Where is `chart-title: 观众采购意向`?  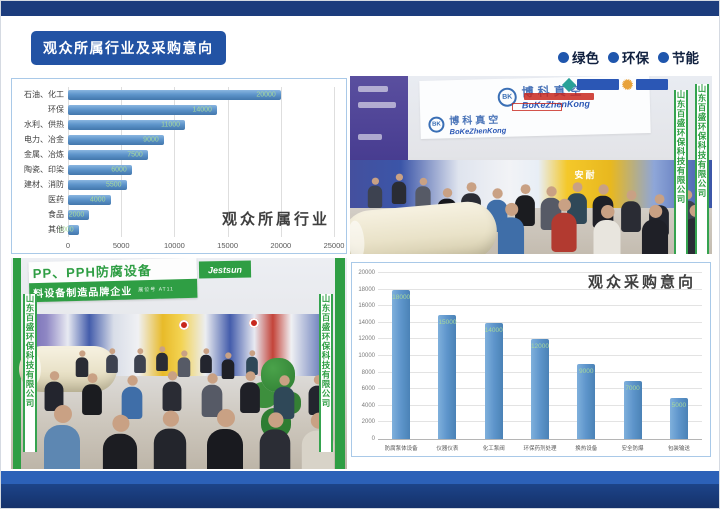
chart-title: 观众采购意向 is located at coordinates (641, 282).